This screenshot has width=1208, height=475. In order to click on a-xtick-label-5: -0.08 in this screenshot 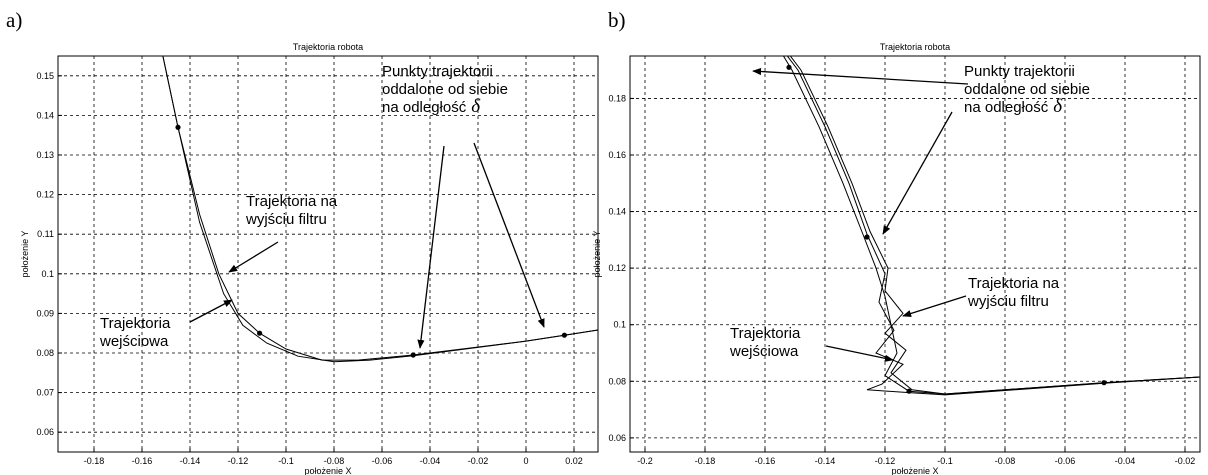, I will do `click(334, 461)`.